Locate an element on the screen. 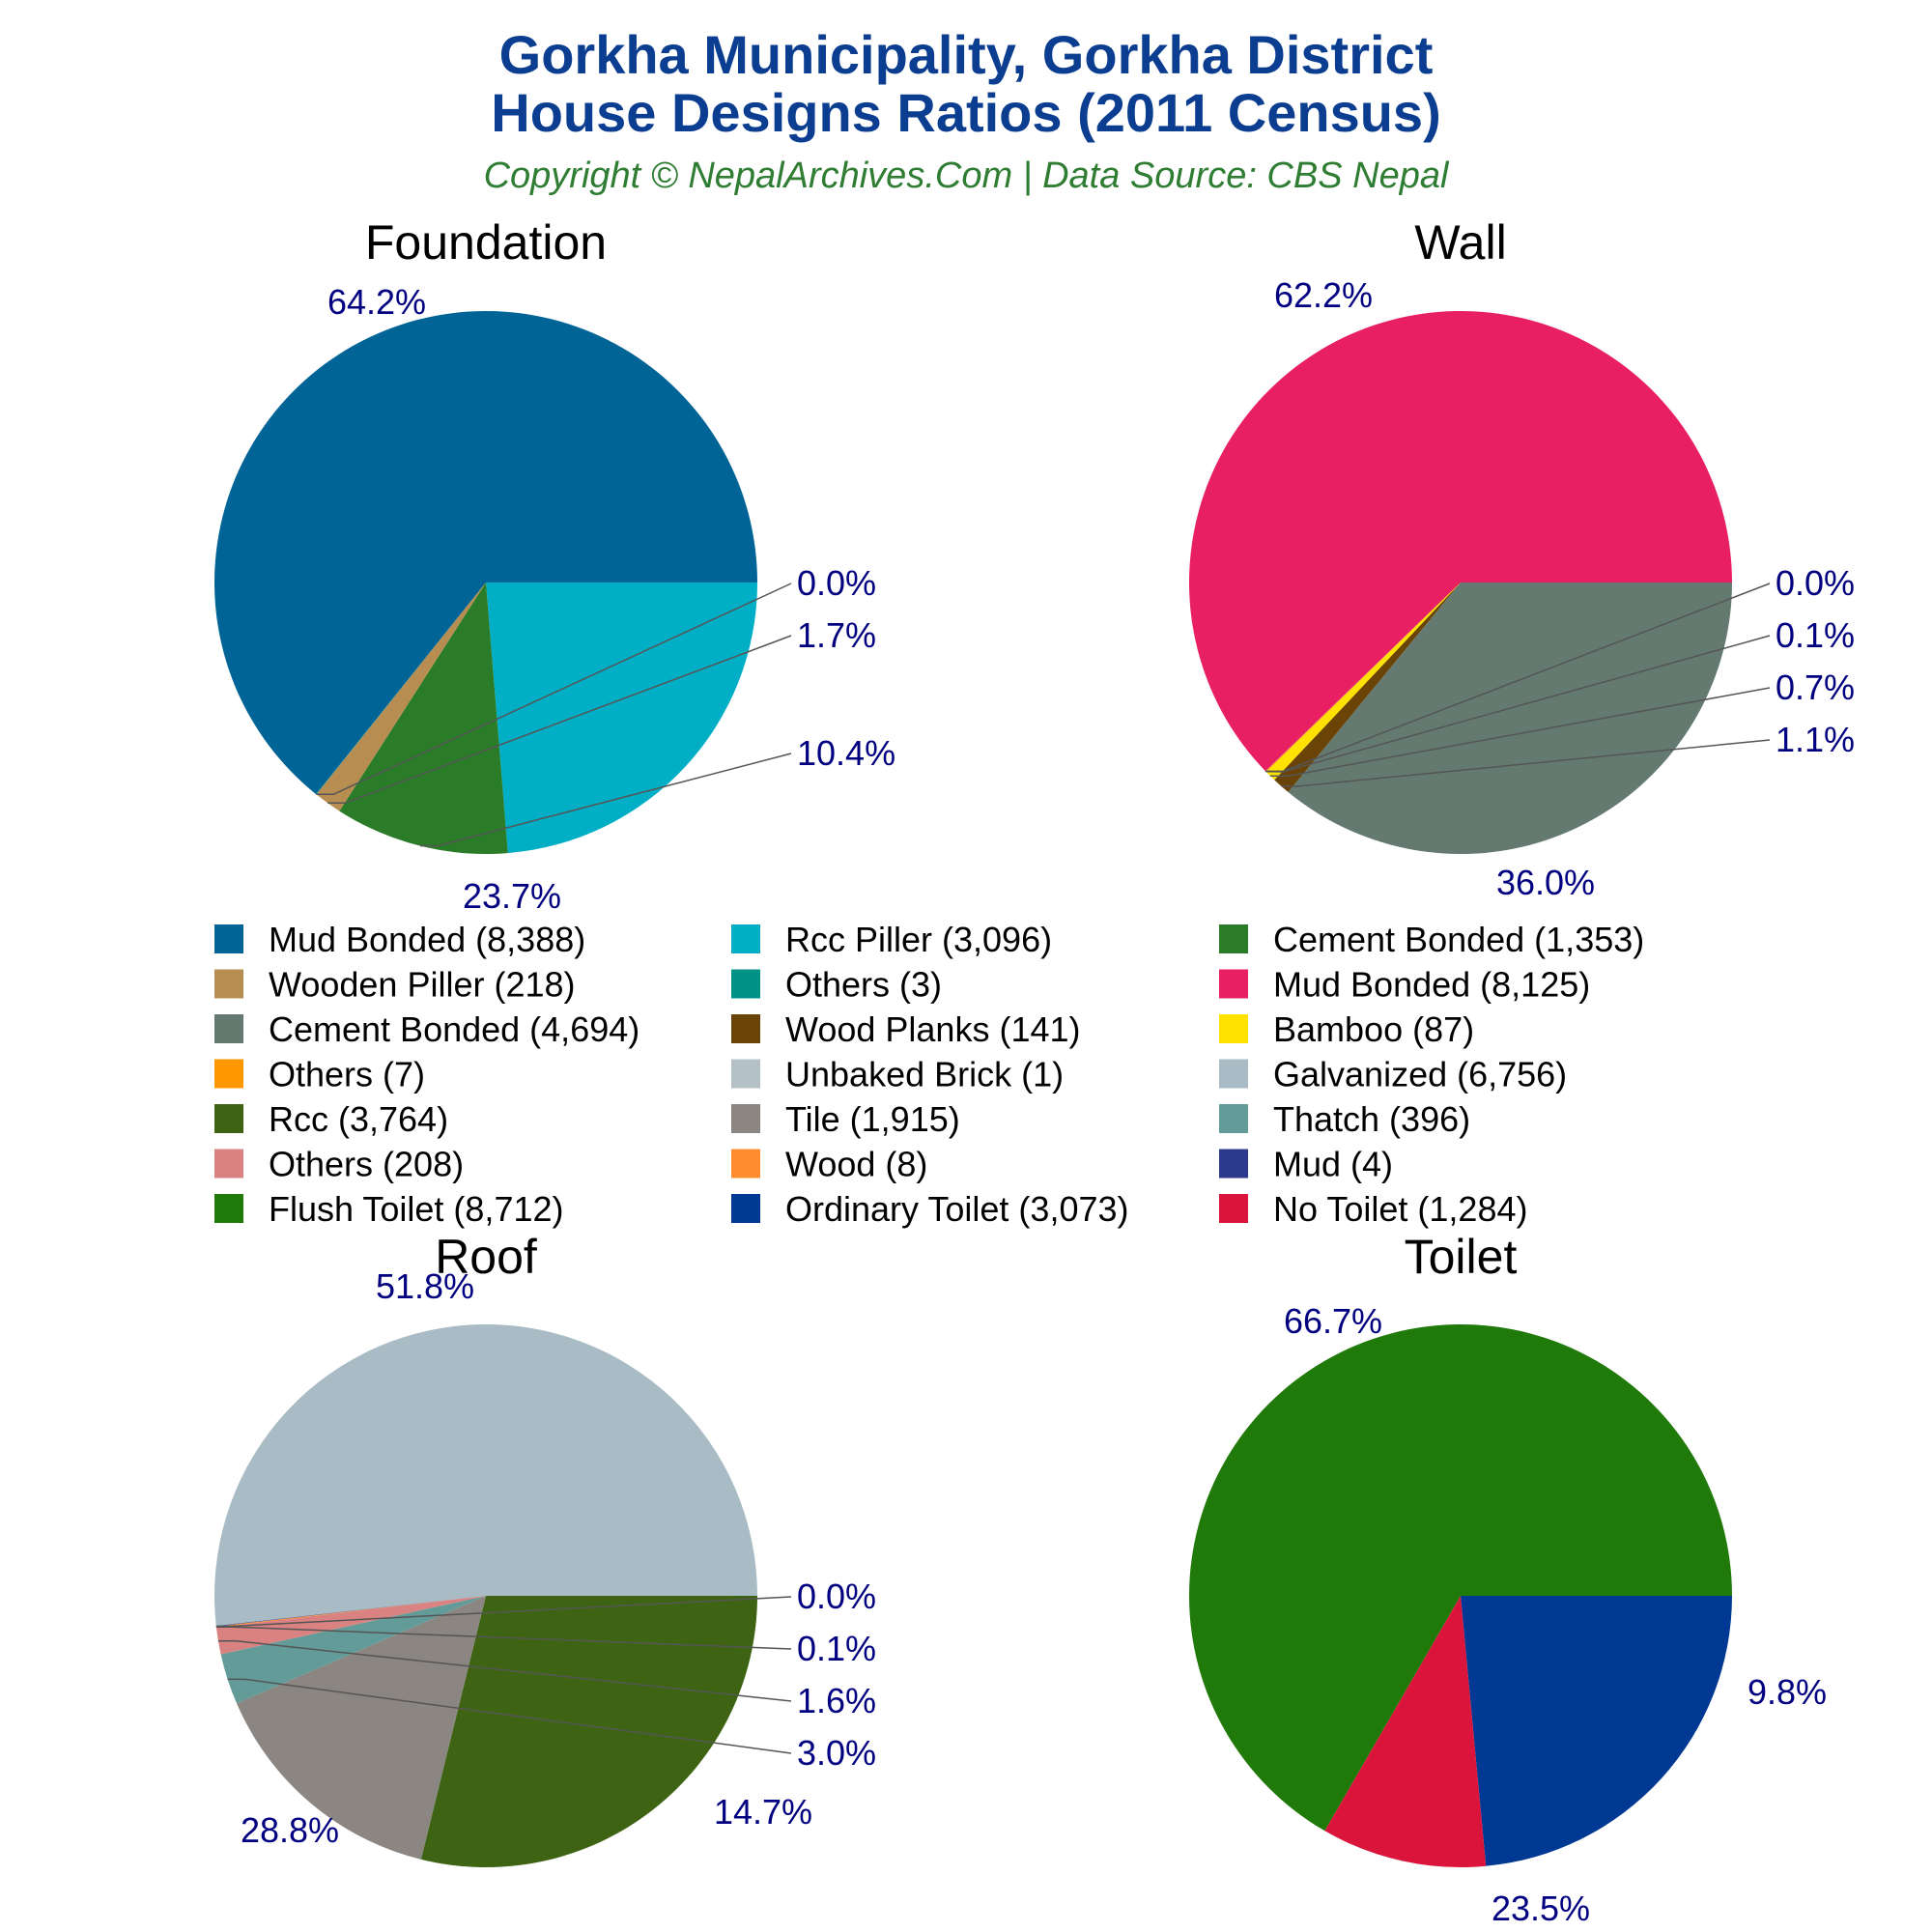 This screenshot has width=1932, height=1932. legend-label: Wood Planks (141) is located at coordinates (933, 1029).